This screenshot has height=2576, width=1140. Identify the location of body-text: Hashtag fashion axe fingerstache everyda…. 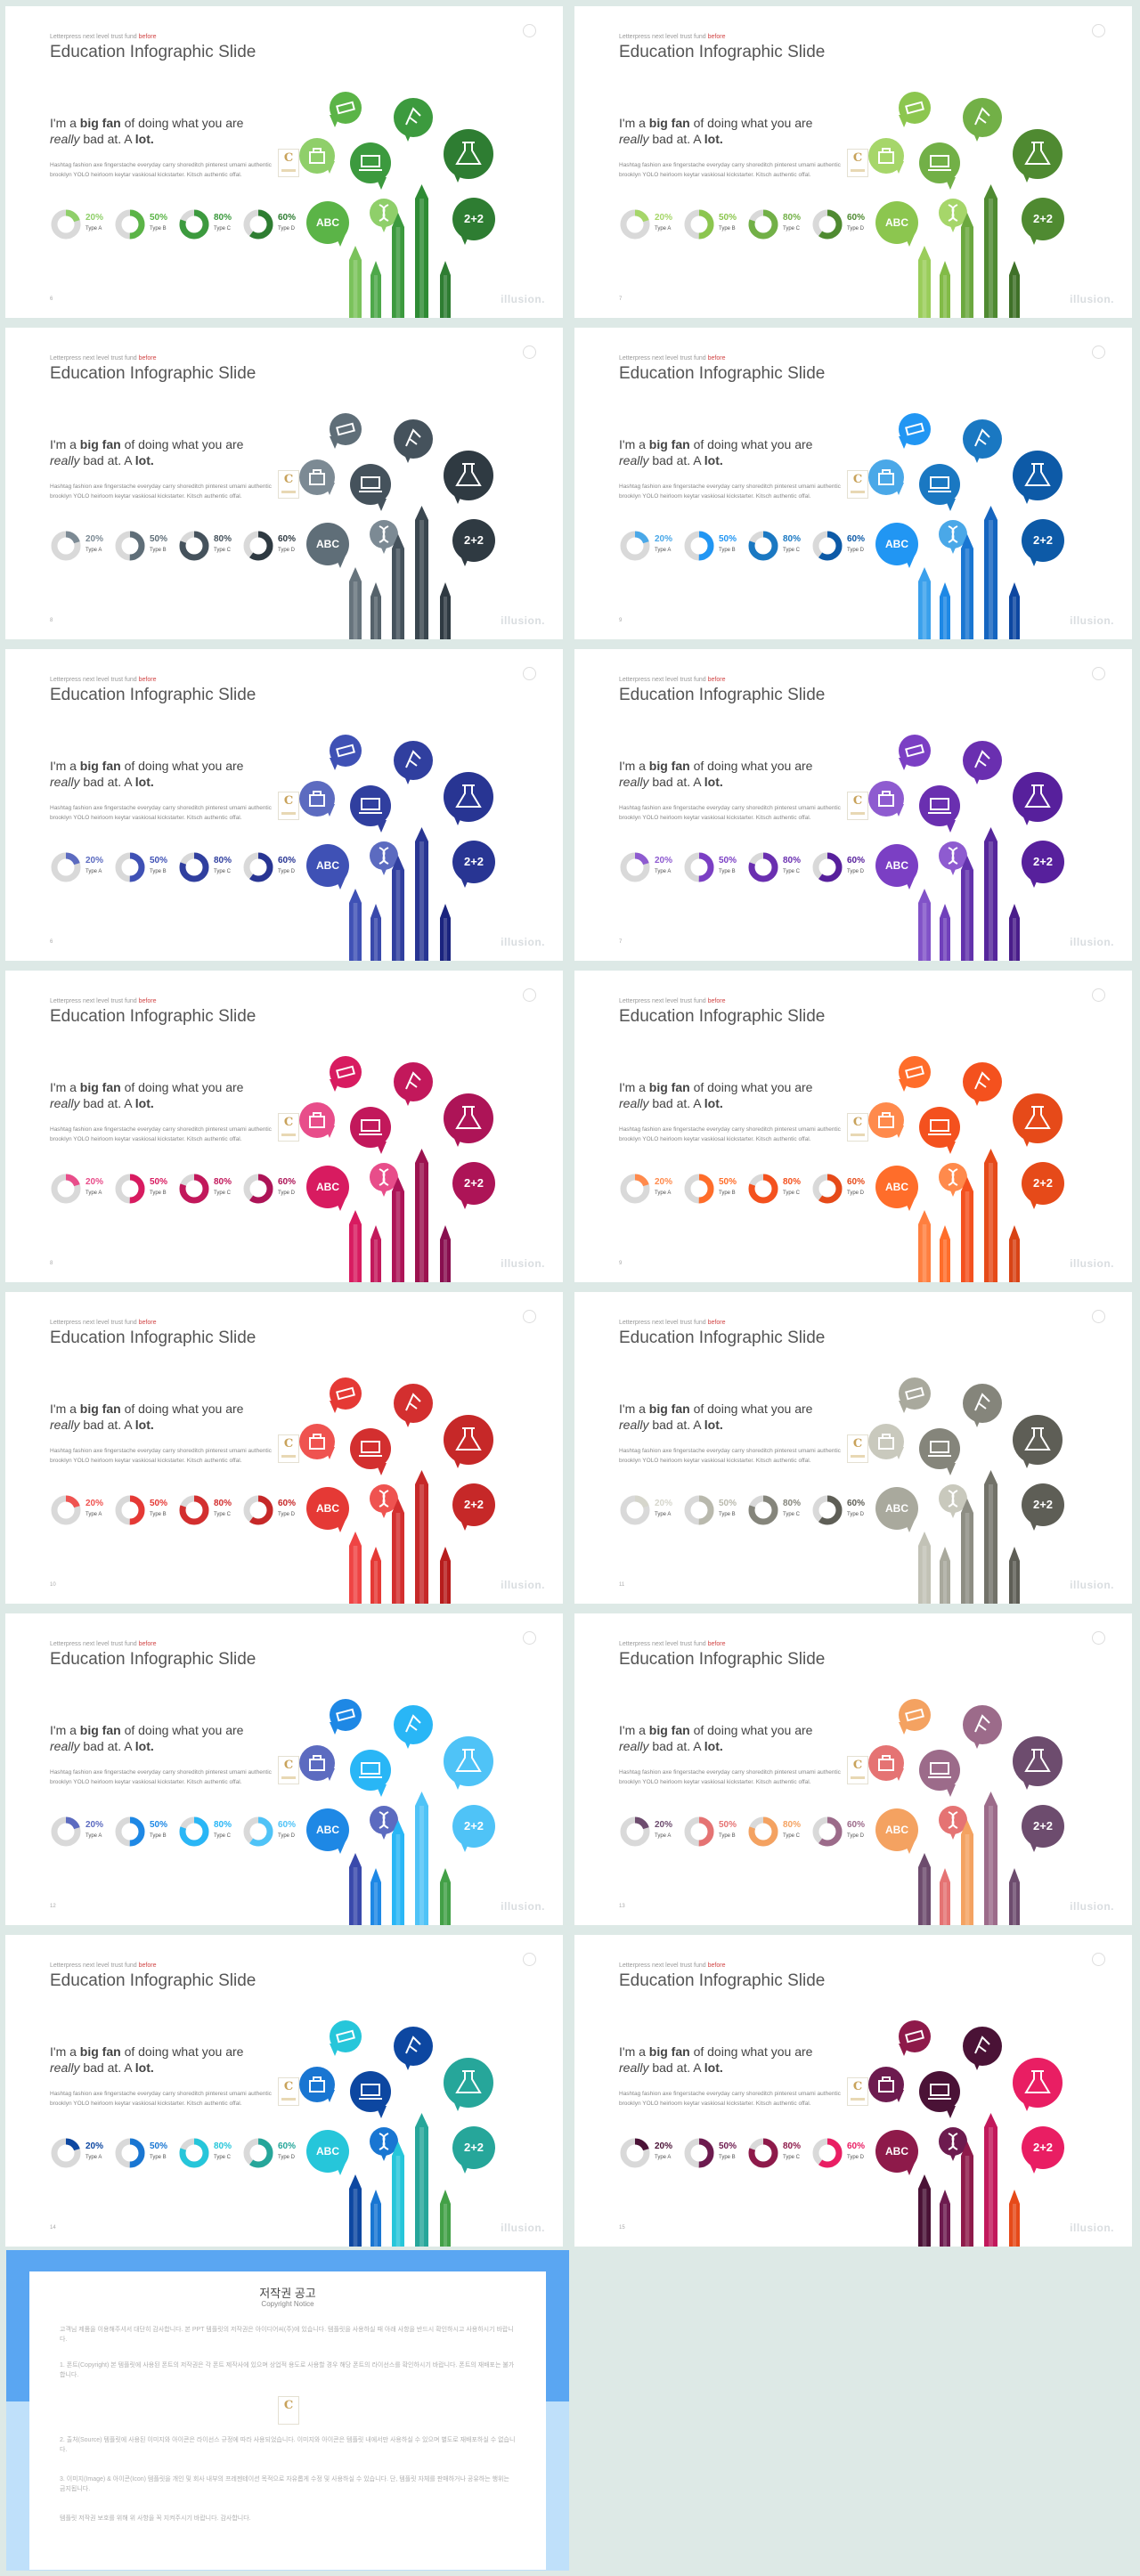
(161, 2099).